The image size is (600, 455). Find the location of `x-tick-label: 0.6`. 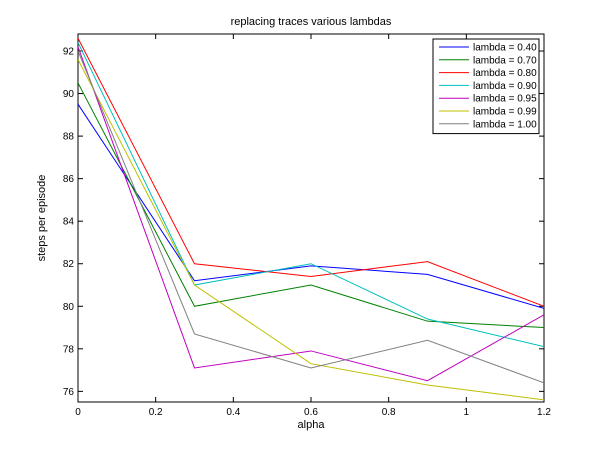

x-tick-label: 0.6 is located at coordinates (311, 412).